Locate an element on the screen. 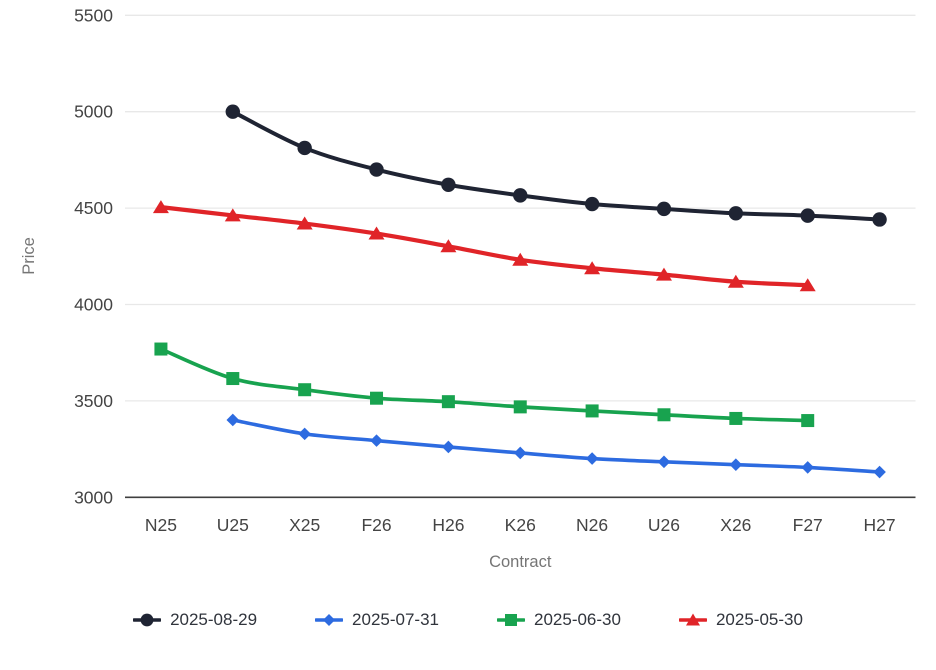  x-tick-label: F26 is located at coordinates (376, 525).